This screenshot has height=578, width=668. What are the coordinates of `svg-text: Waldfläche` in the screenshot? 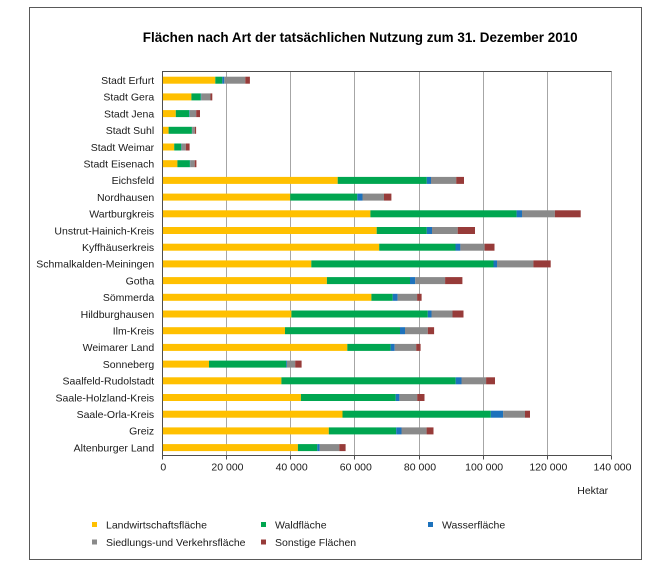 It's located at (301, 525).